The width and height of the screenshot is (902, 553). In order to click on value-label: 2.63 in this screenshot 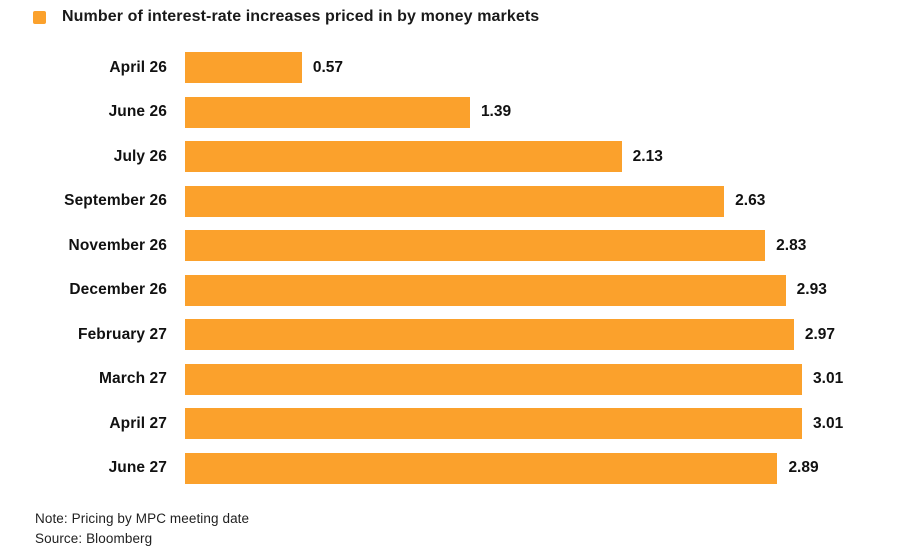, I will do `click(750, 200)`.